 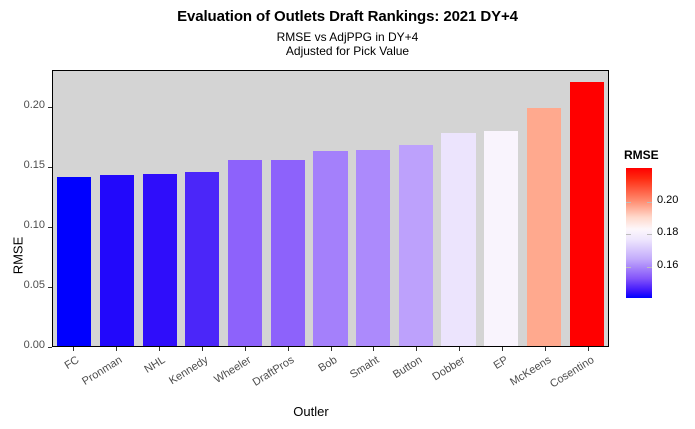 I want to click on legend: RMSE 0.20 0.18 0.16, so click(x=659, y=238).